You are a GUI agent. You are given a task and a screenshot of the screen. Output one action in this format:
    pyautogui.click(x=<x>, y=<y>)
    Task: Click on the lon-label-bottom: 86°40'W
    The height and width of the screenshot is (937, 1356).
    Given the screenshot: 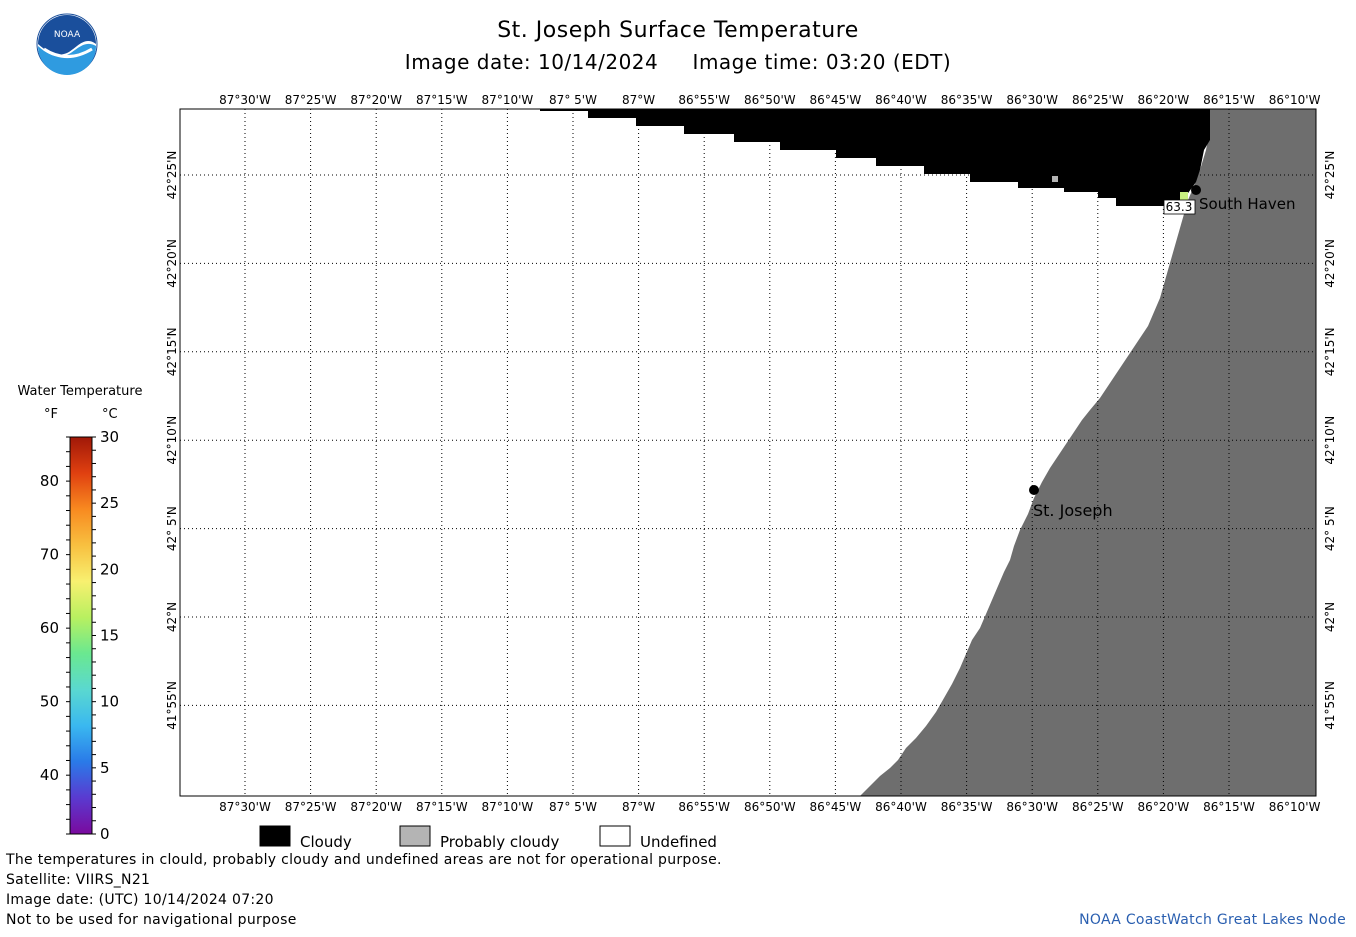 What is the action you would take?
    pyautogui.click(x=901, y=807)
    